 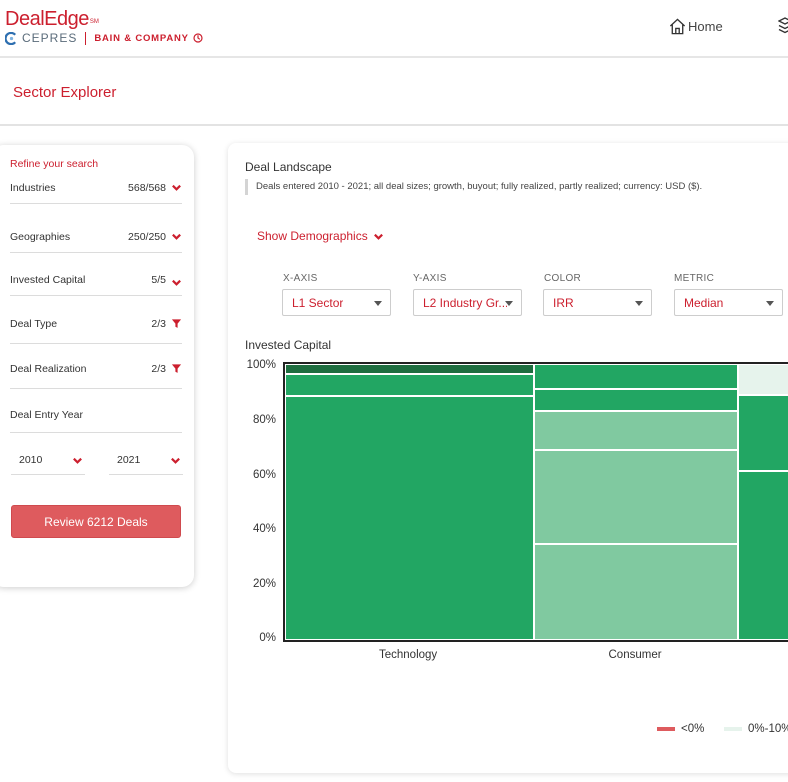 What do you see at coordinates (705, 26) in the screenshot?
I see `nav-home-label: Home` at bounding box center [705, 26].